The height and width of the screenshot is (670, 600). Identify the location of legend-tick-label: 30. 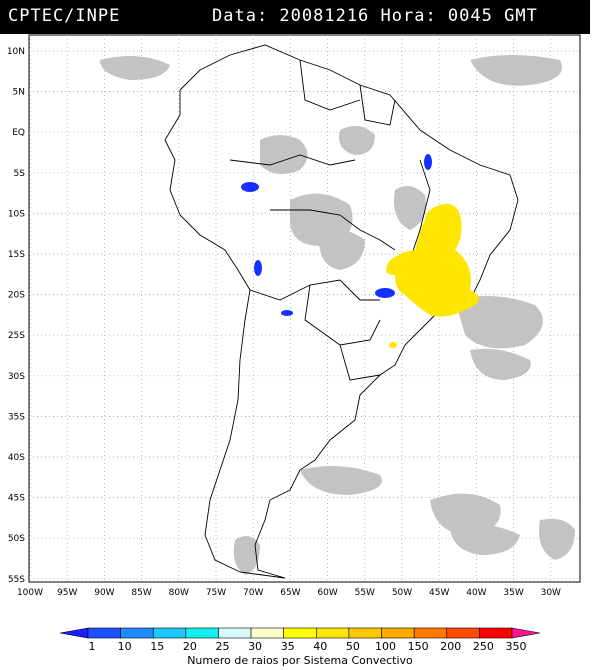
(255, 645).